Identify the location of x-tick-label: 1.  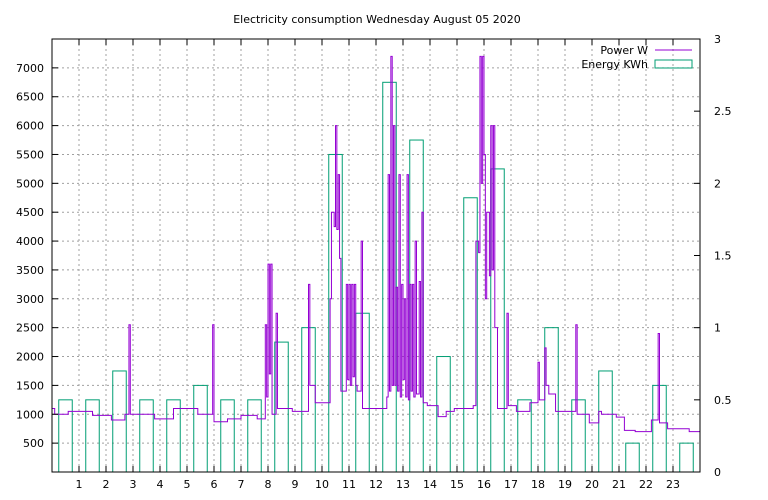
(79, 484).